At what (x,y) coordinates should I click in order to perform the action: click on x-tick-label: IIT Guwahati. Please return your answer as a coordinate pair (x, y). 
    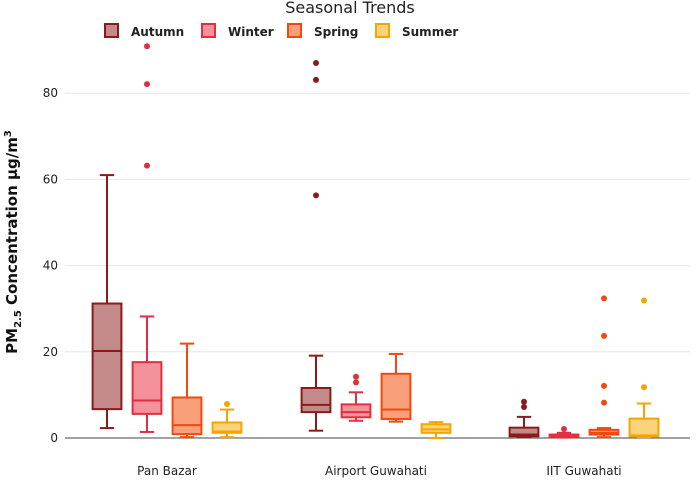
    Looking at the image, I should click on (583, 471).